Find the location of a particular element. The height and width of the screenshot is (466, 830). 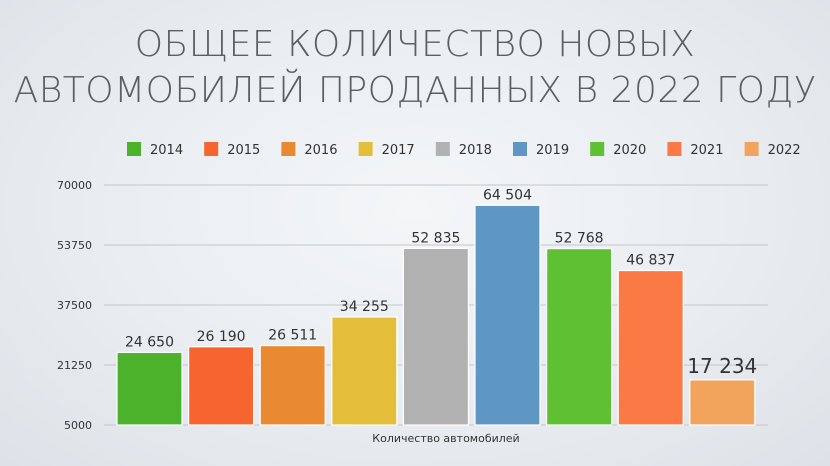

bar-2014 is located at coordinates (149, 388).